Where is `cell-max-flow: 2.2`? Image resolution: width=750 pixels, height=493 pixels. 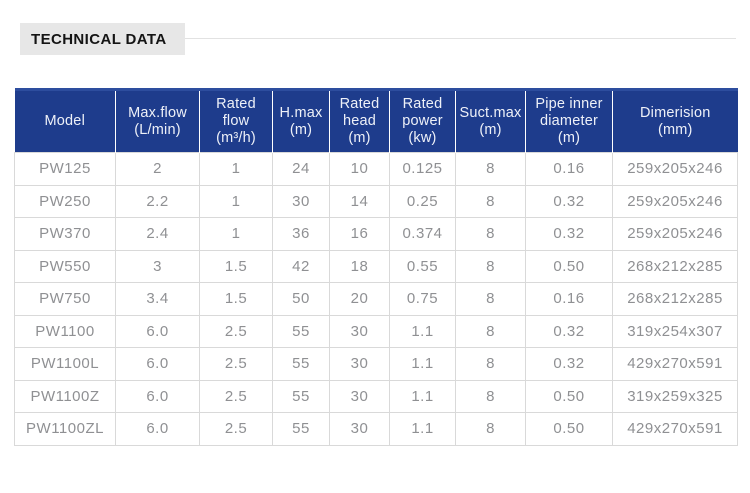 cell-max-flow: 2.2 is located at coordinates (157, 201).